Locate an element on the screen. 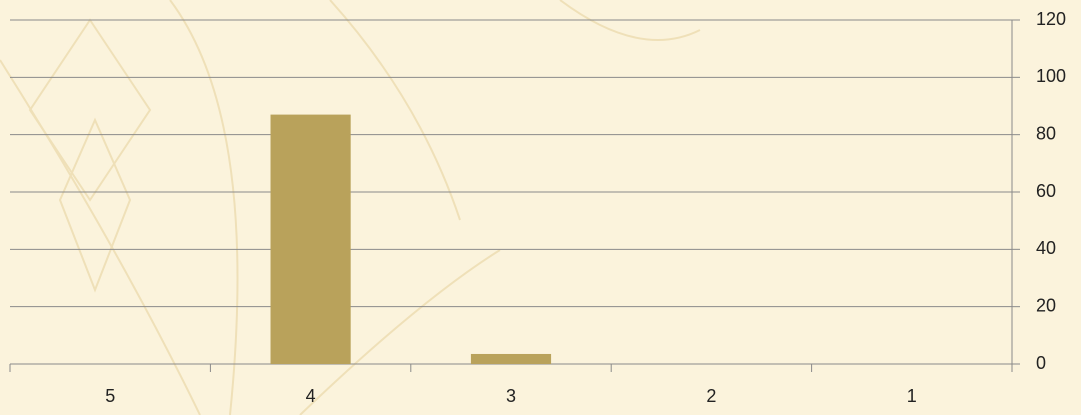  y-tick-label: 60 is located at coordinates (1046, 191).